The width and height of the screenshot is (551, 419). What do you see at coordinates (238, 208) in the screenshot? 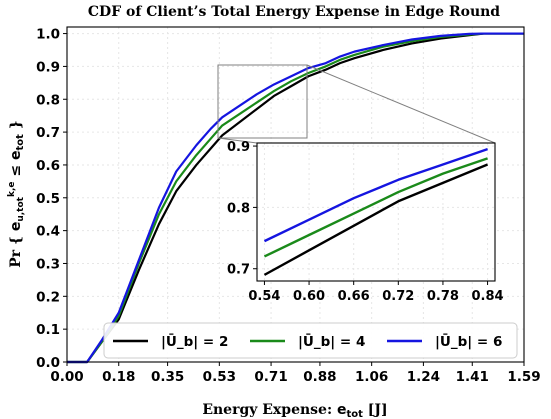
I see `inset-y-tick-label: 0.8` at bounding box center [238, 208].